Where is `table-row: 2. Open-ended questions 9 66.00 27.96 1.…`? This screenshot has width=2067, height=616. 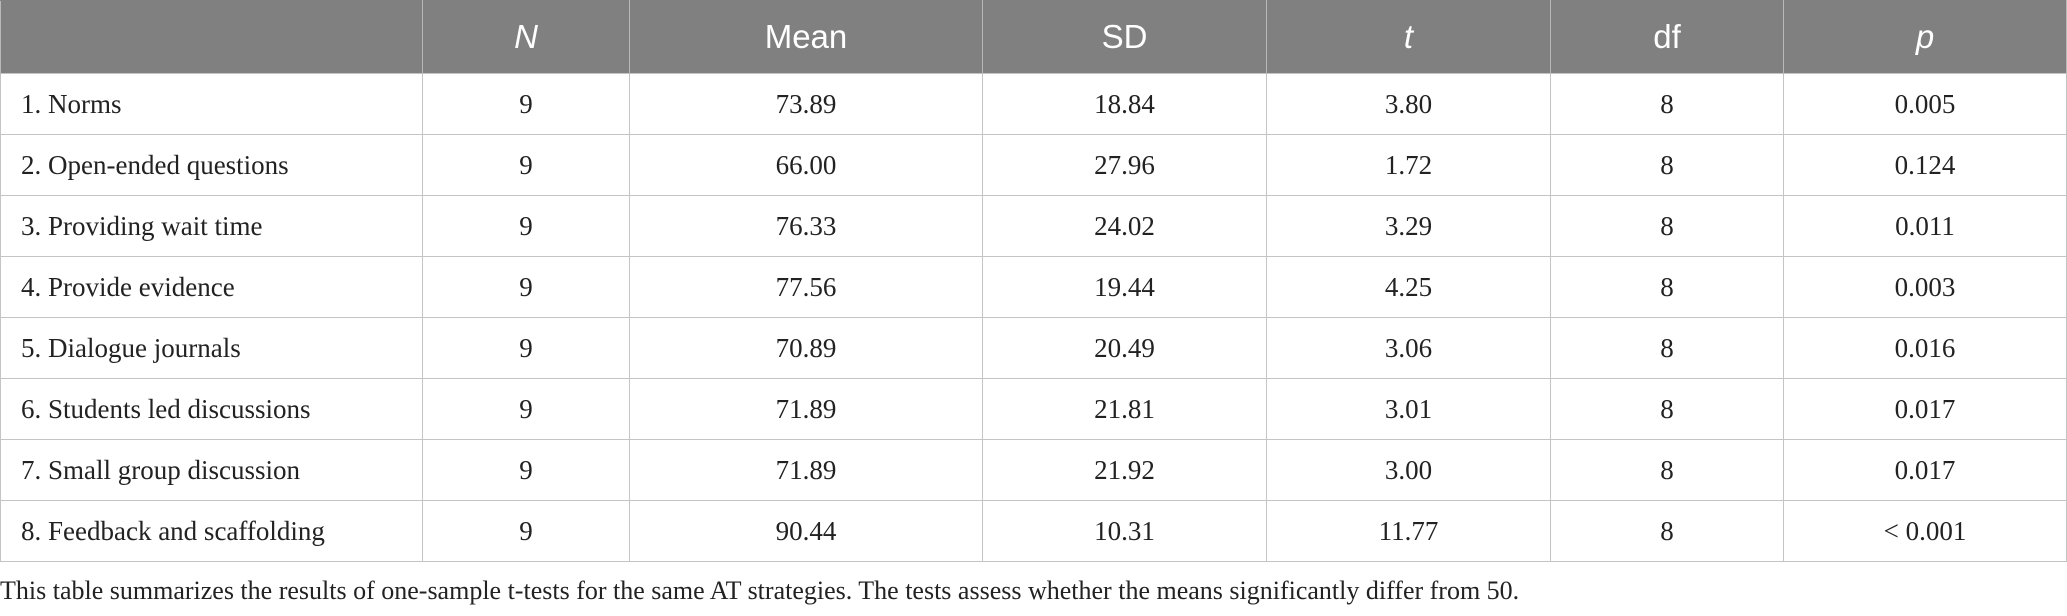
table-row: 2. Open-ended questions 9 66.00 27.96 1.… is located at coordinates (1033, 165).